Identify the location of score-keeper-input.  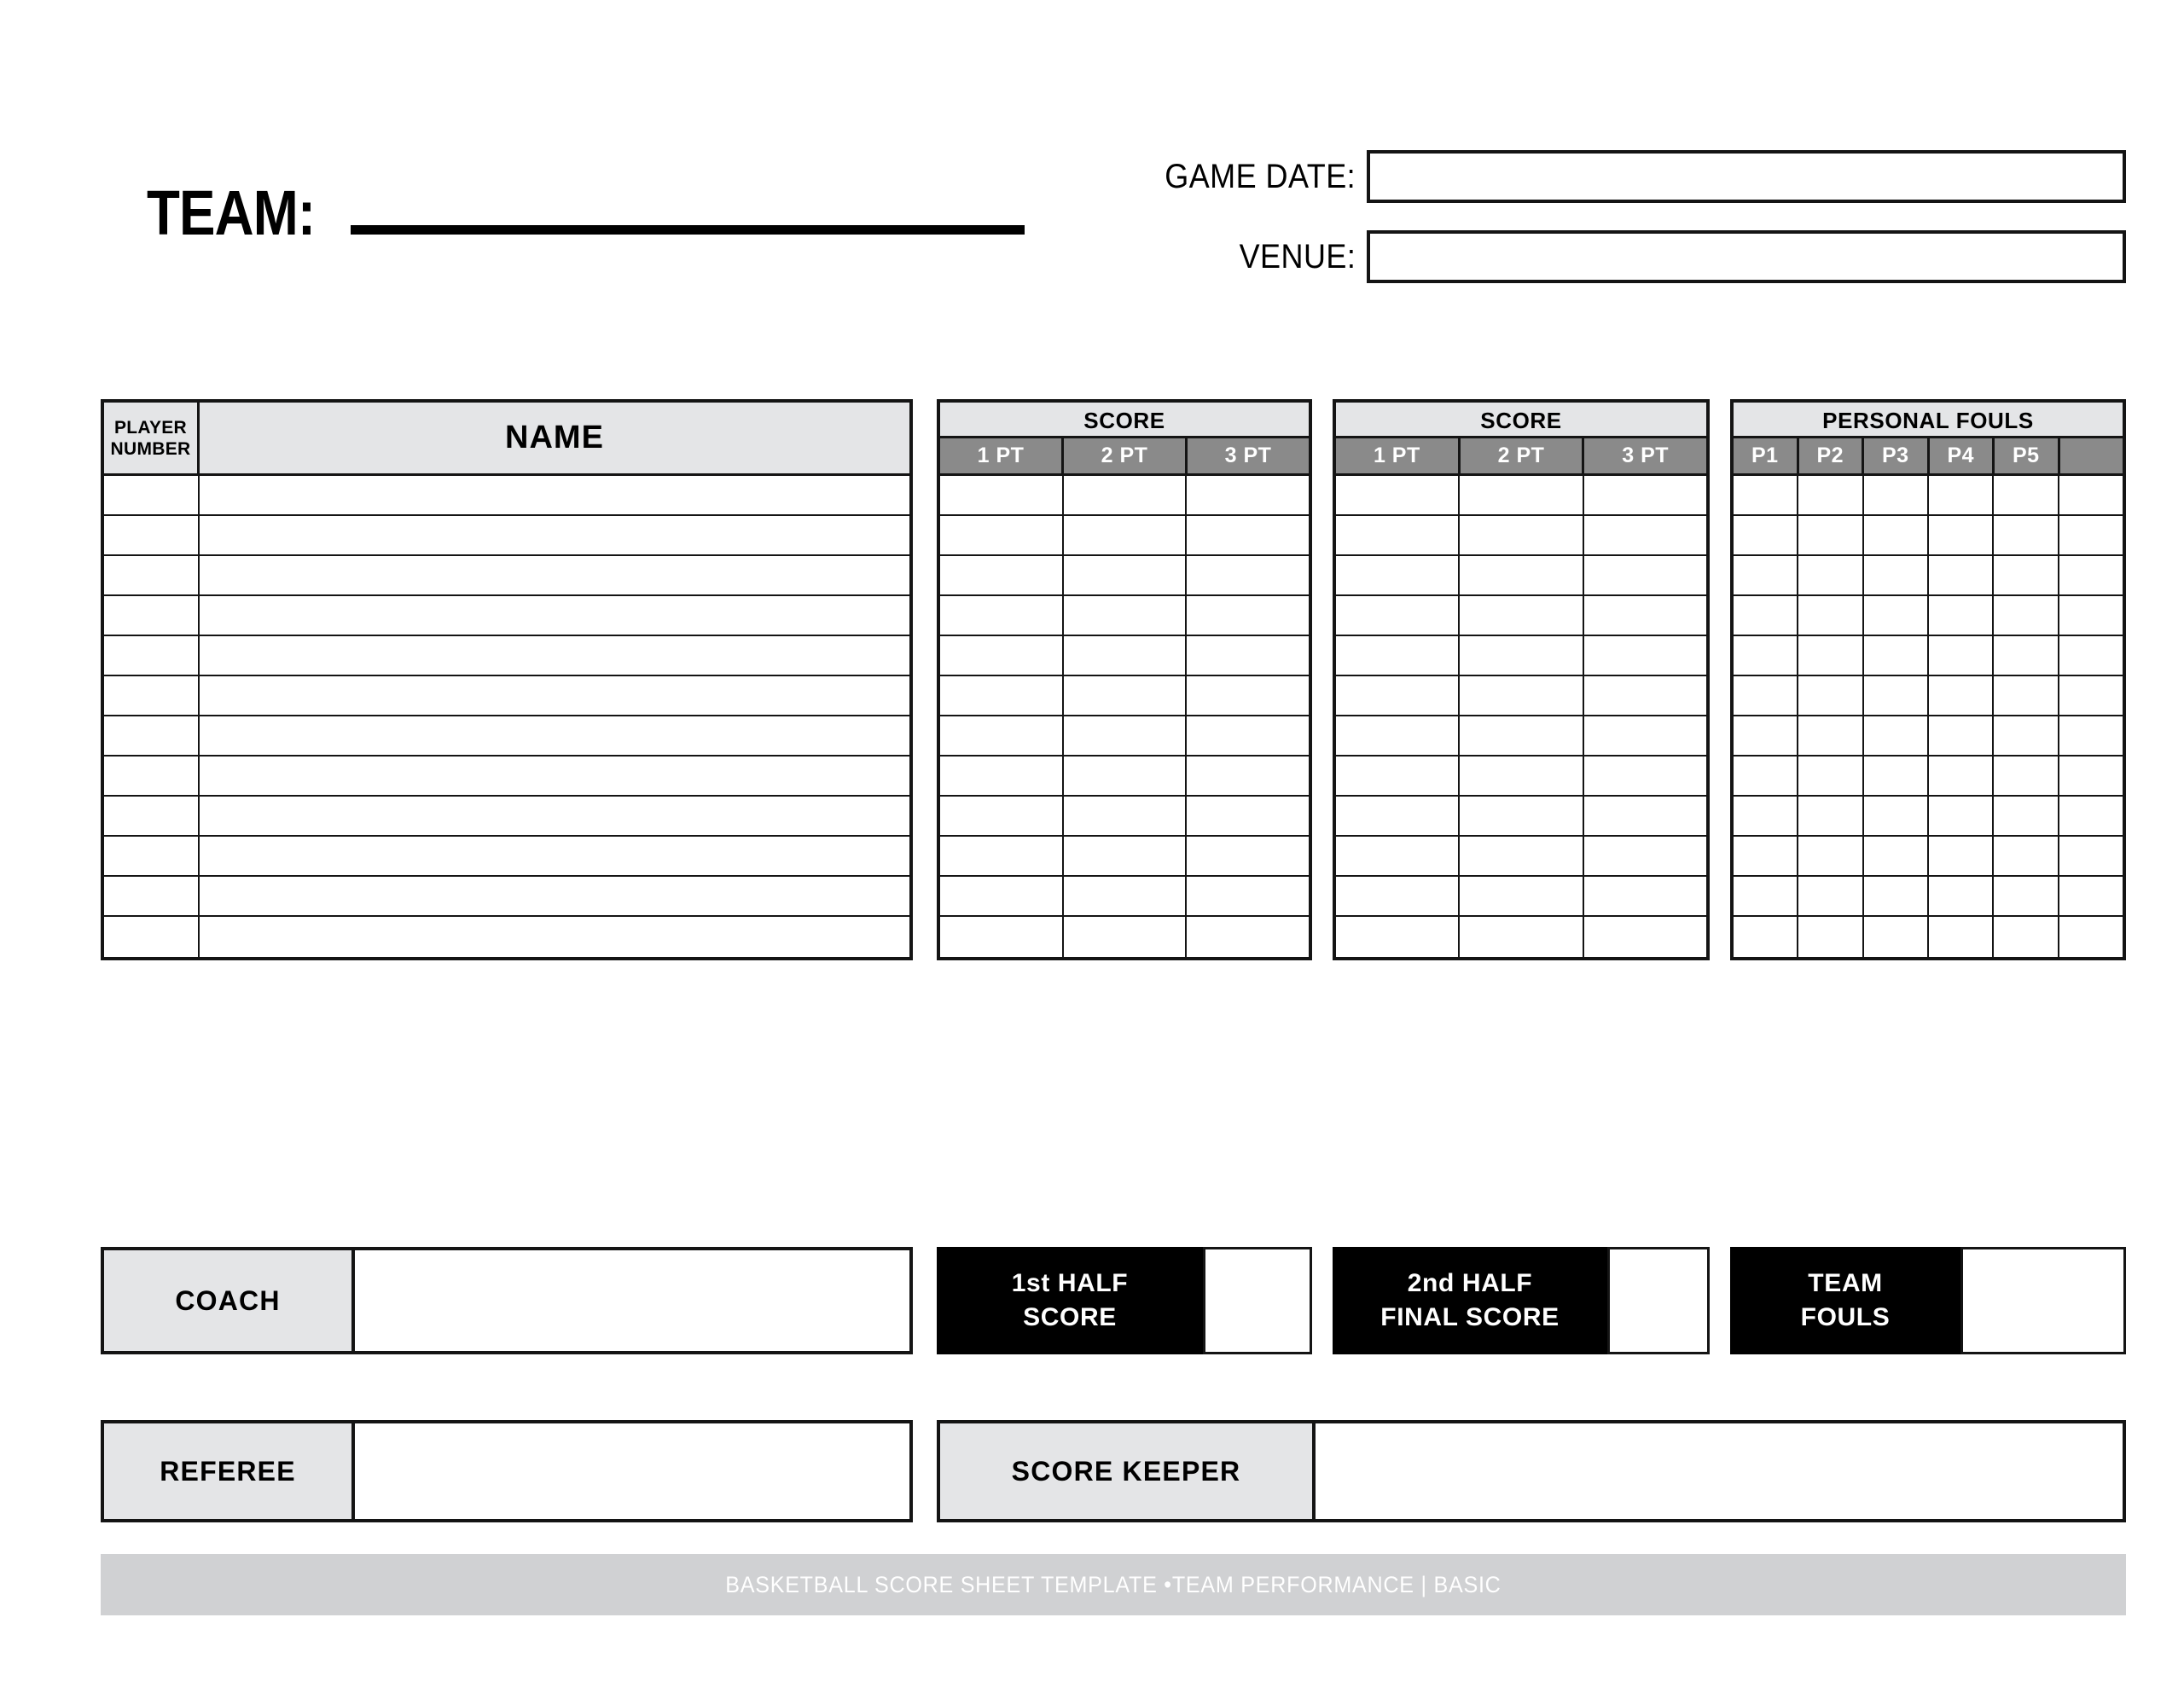
(1719, 1471).